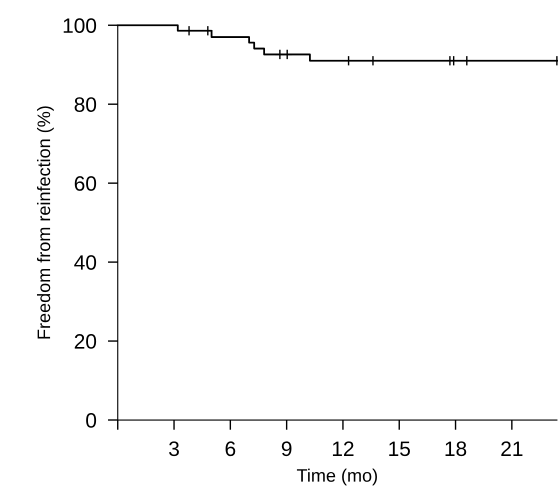 The height and width of the screenshot is (495, 558). Describe the element at coordinates (91, 420) in the screenshot. I see `y-tick-label: 0` at that location.